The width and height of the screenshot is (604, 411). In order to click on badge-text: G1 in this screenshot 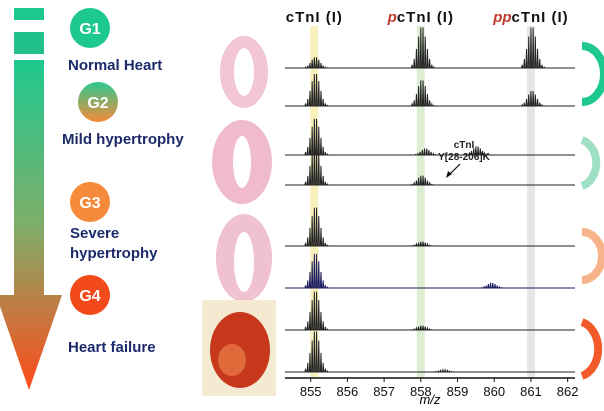, I will do `click(89, 29)`.